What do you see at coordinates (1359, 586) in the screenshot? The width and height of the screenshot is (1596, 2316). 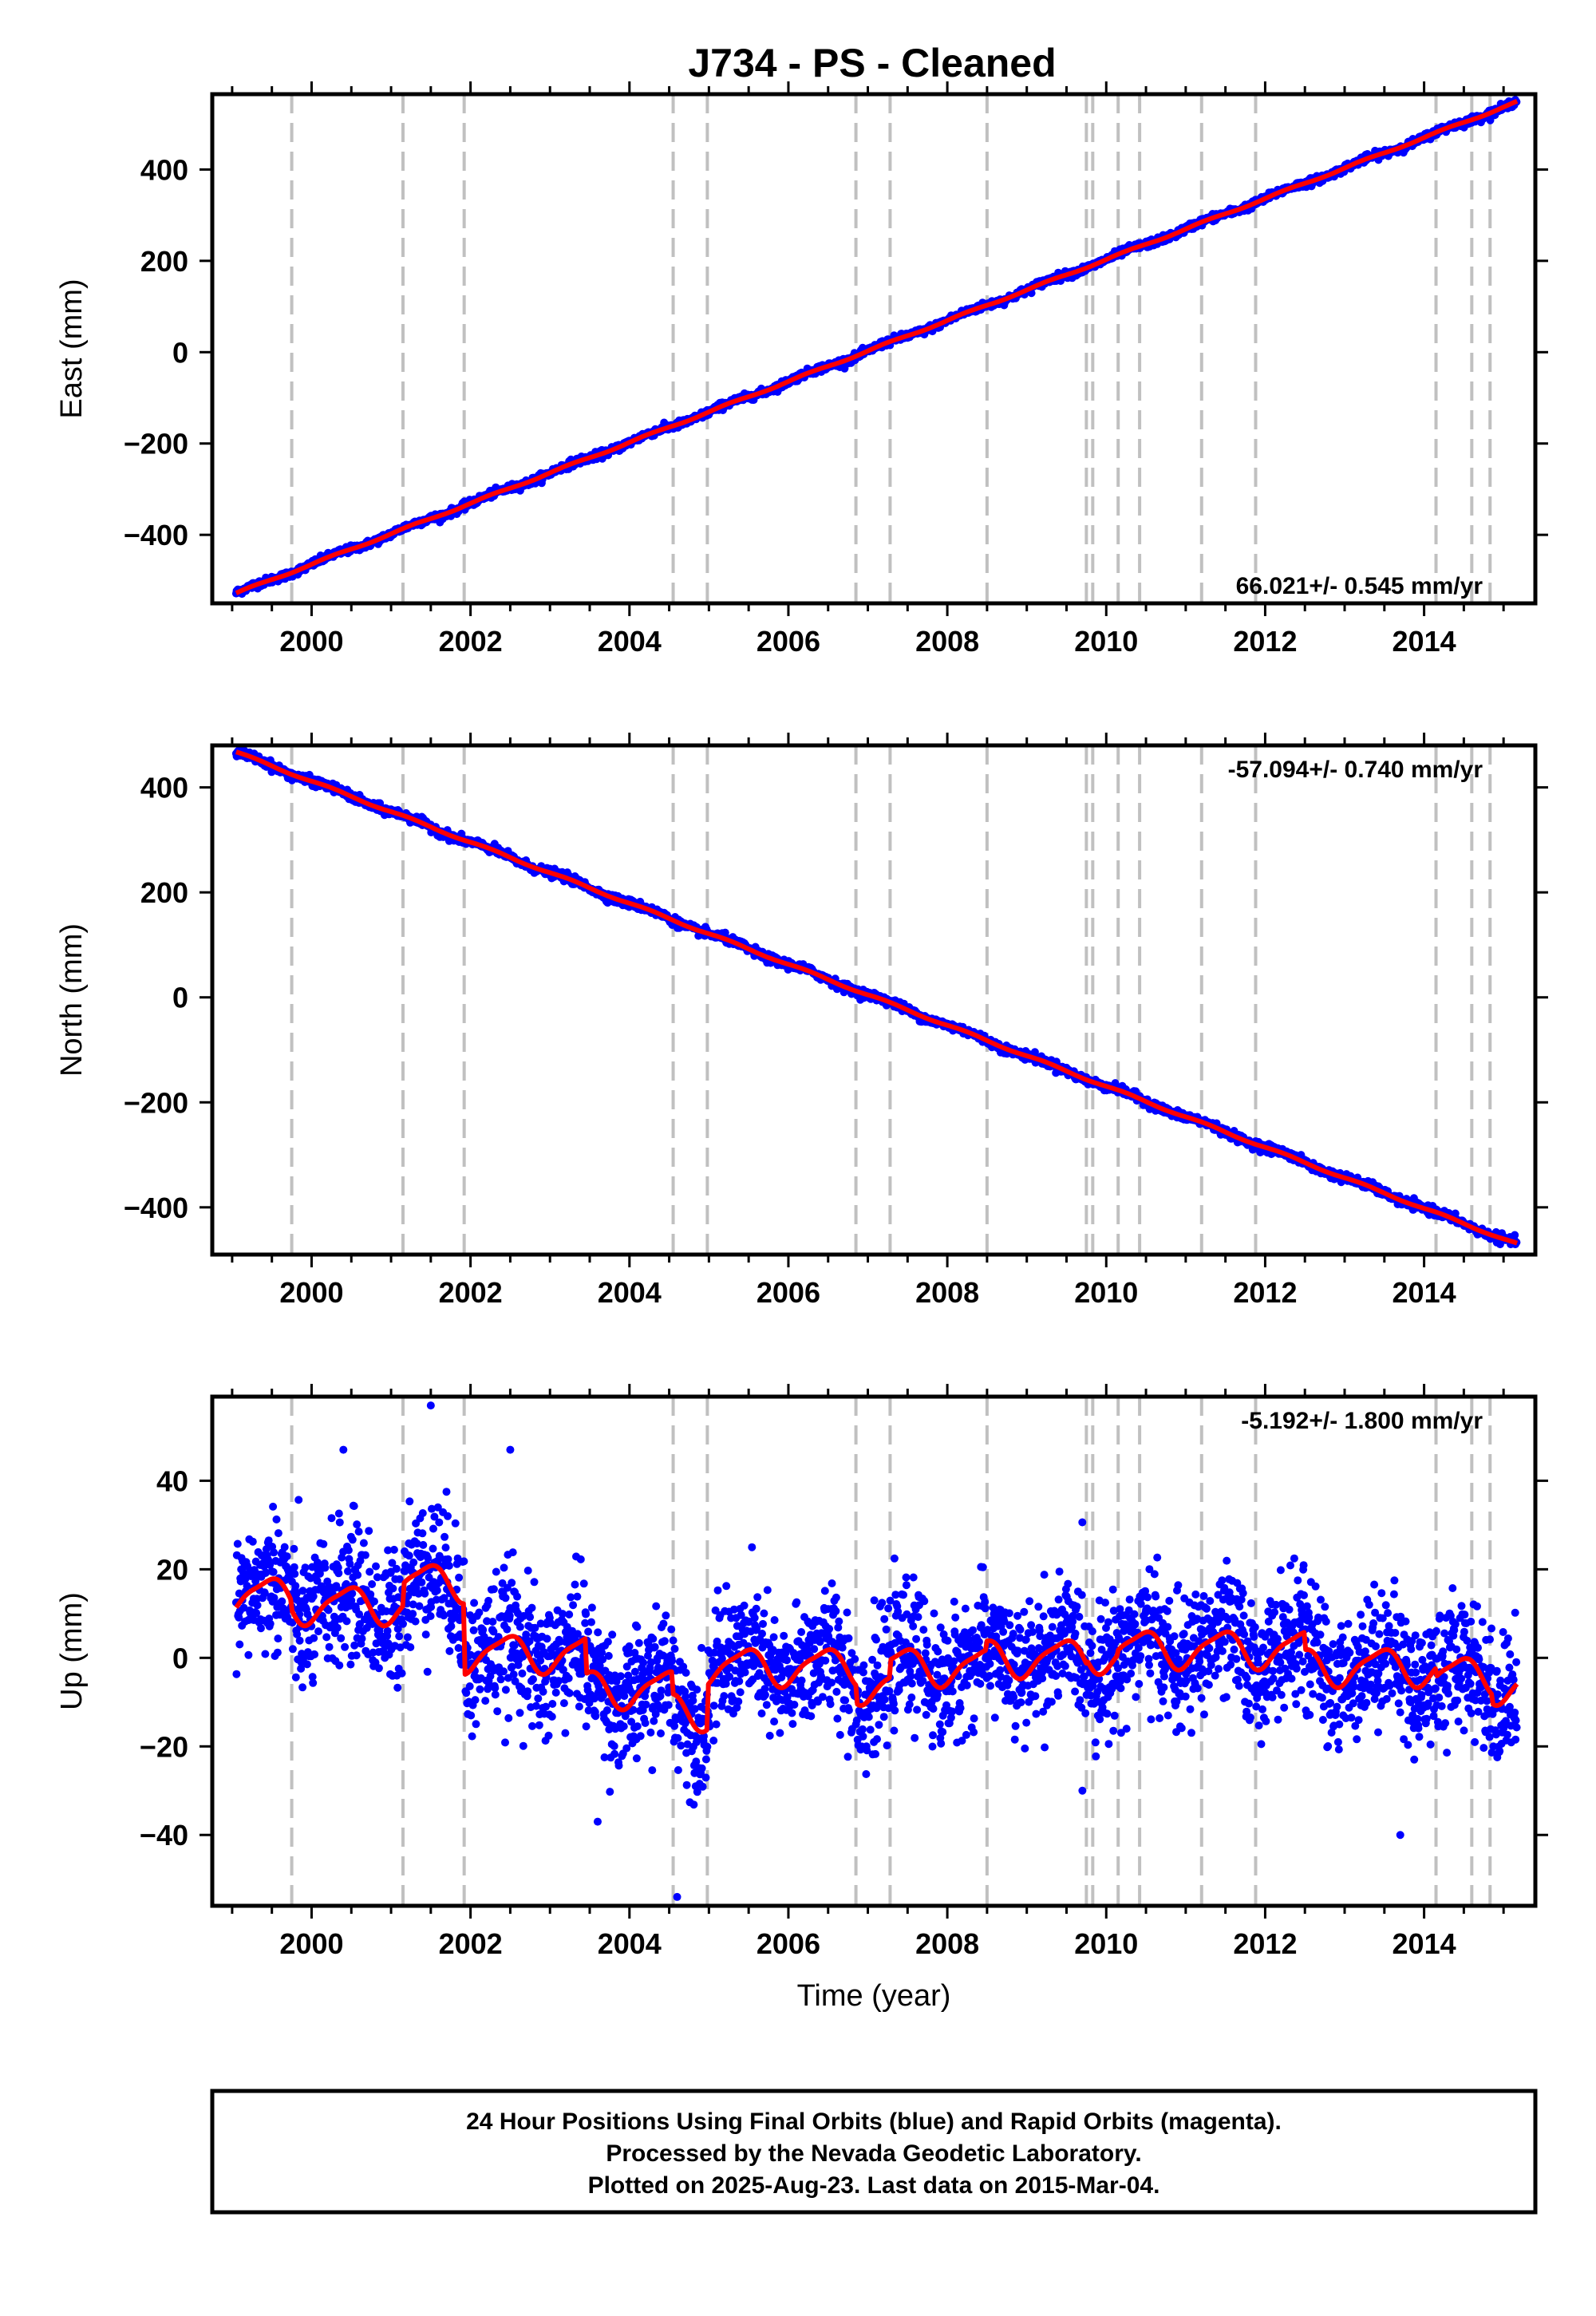 I see `east-rate-label: 66.021+/- 0.545 mm/yr` at bounding box center [1359, 586].